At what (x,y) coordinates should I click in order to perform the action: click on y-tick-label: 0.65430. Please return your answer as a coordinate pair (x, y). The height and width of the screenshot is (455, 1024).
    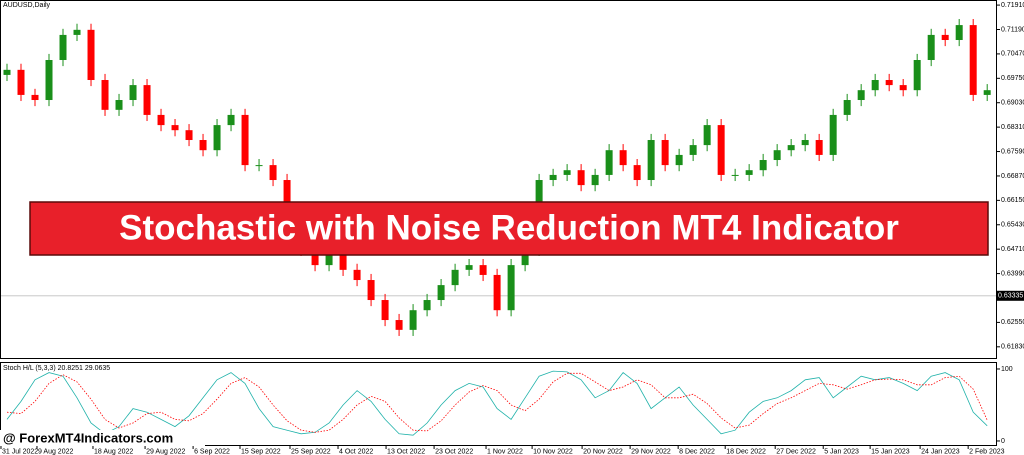
    Looking at the image, I should click on (1012, 225).